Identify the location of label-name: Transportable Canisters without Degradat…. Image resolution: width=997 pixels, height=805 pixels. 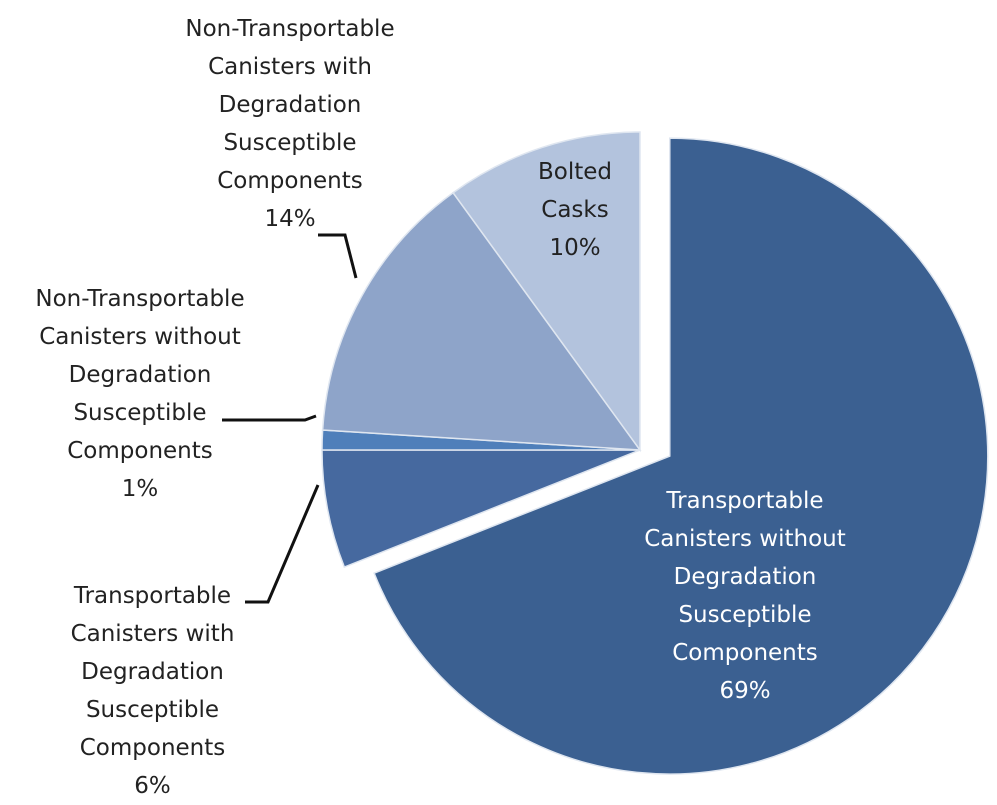
(745, 577).